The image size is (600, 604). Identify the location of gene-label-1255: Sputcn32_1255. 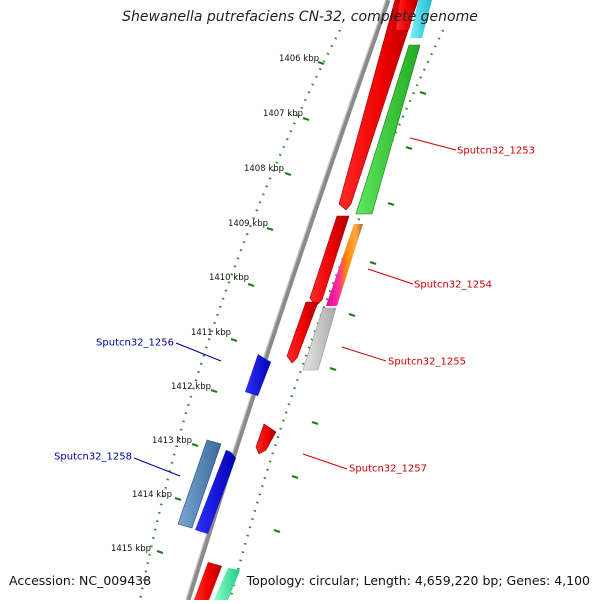
(427, 362).